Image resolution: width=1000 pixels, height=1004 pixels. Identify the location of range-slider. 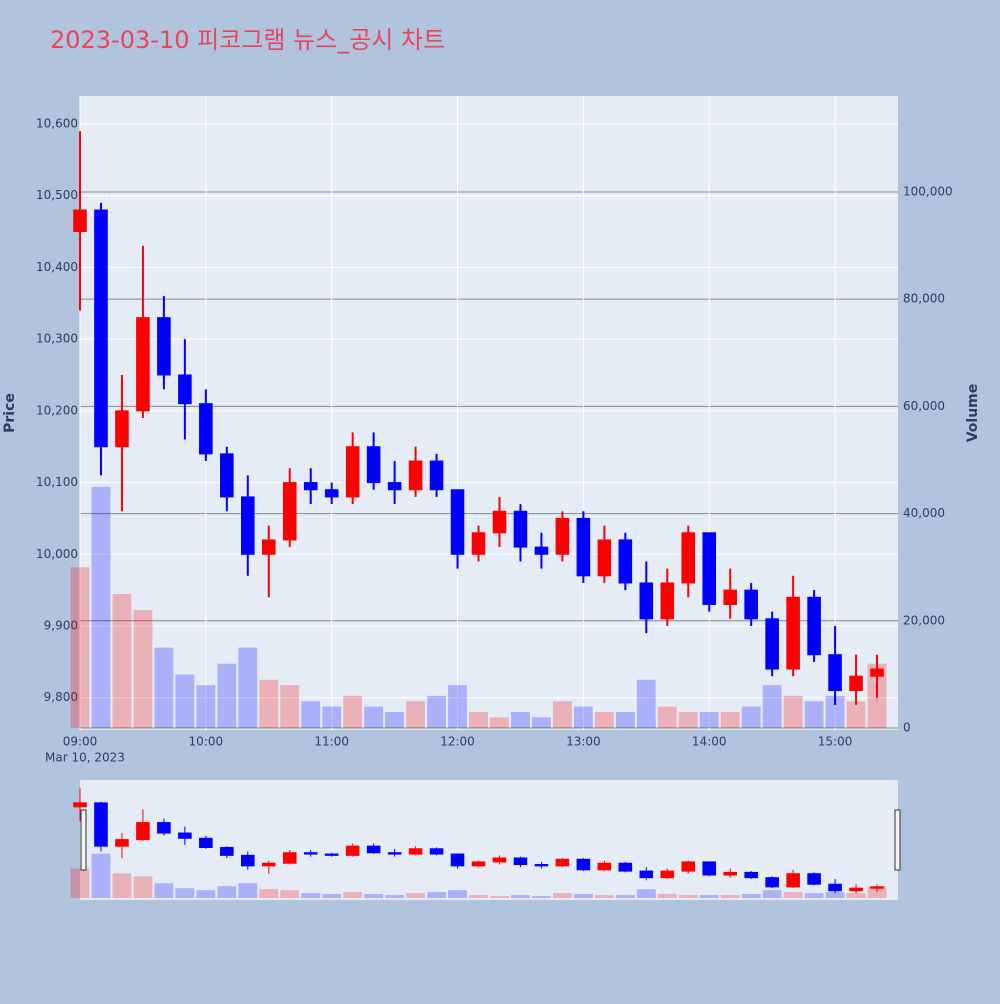
(489, 840).